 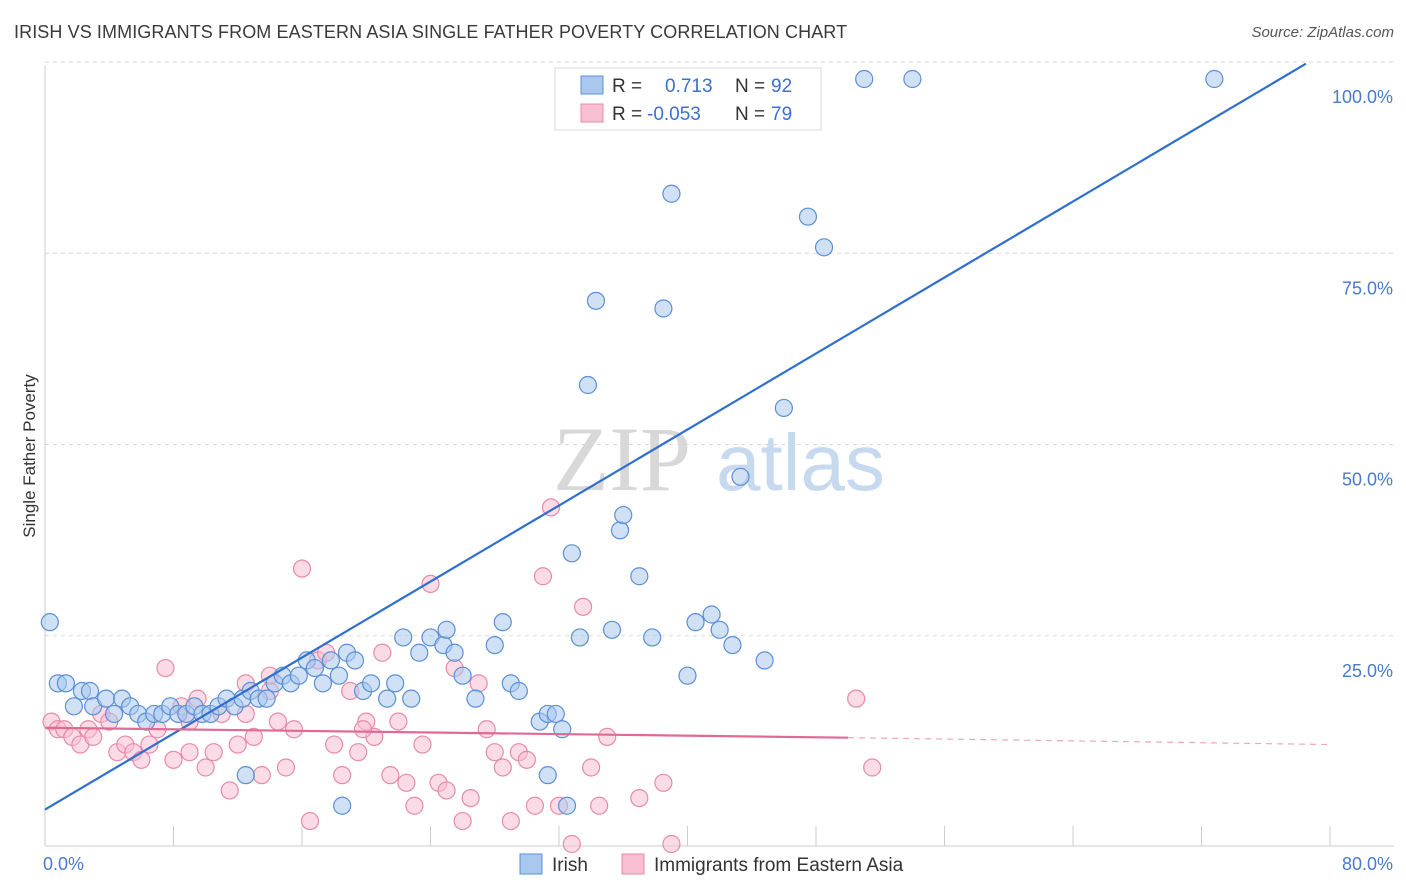 I want to click on top-legend-irish-r-label: R =, so click(x=627, y=86).